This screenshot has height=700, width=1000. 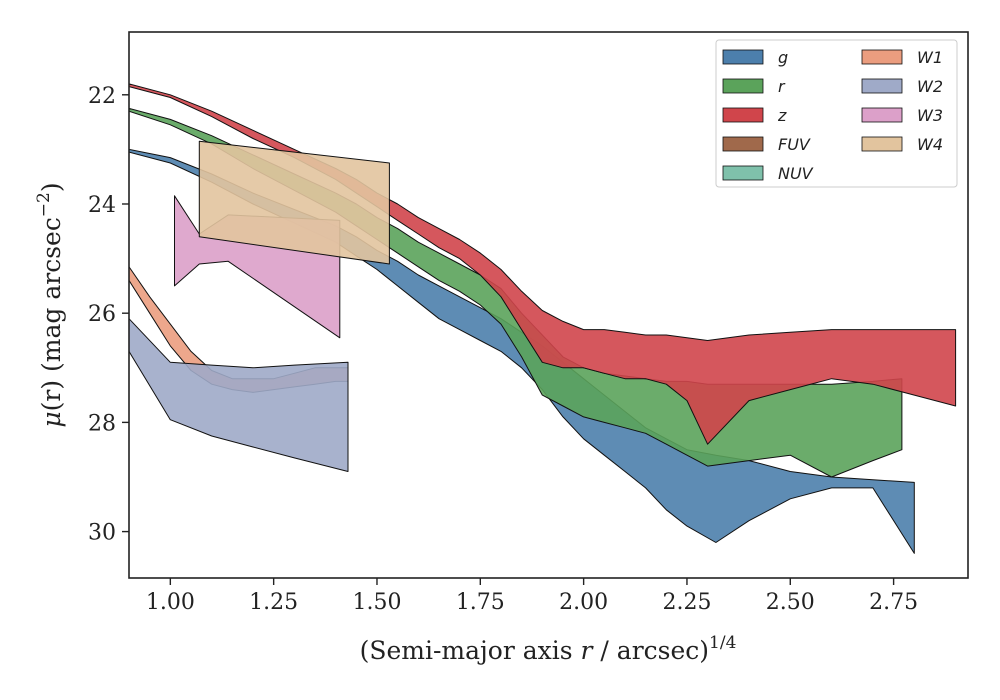 What do you see at coordinates (782, 86) in the screenshot?
I see `legend-label: r` at bounding box center [782, 86].